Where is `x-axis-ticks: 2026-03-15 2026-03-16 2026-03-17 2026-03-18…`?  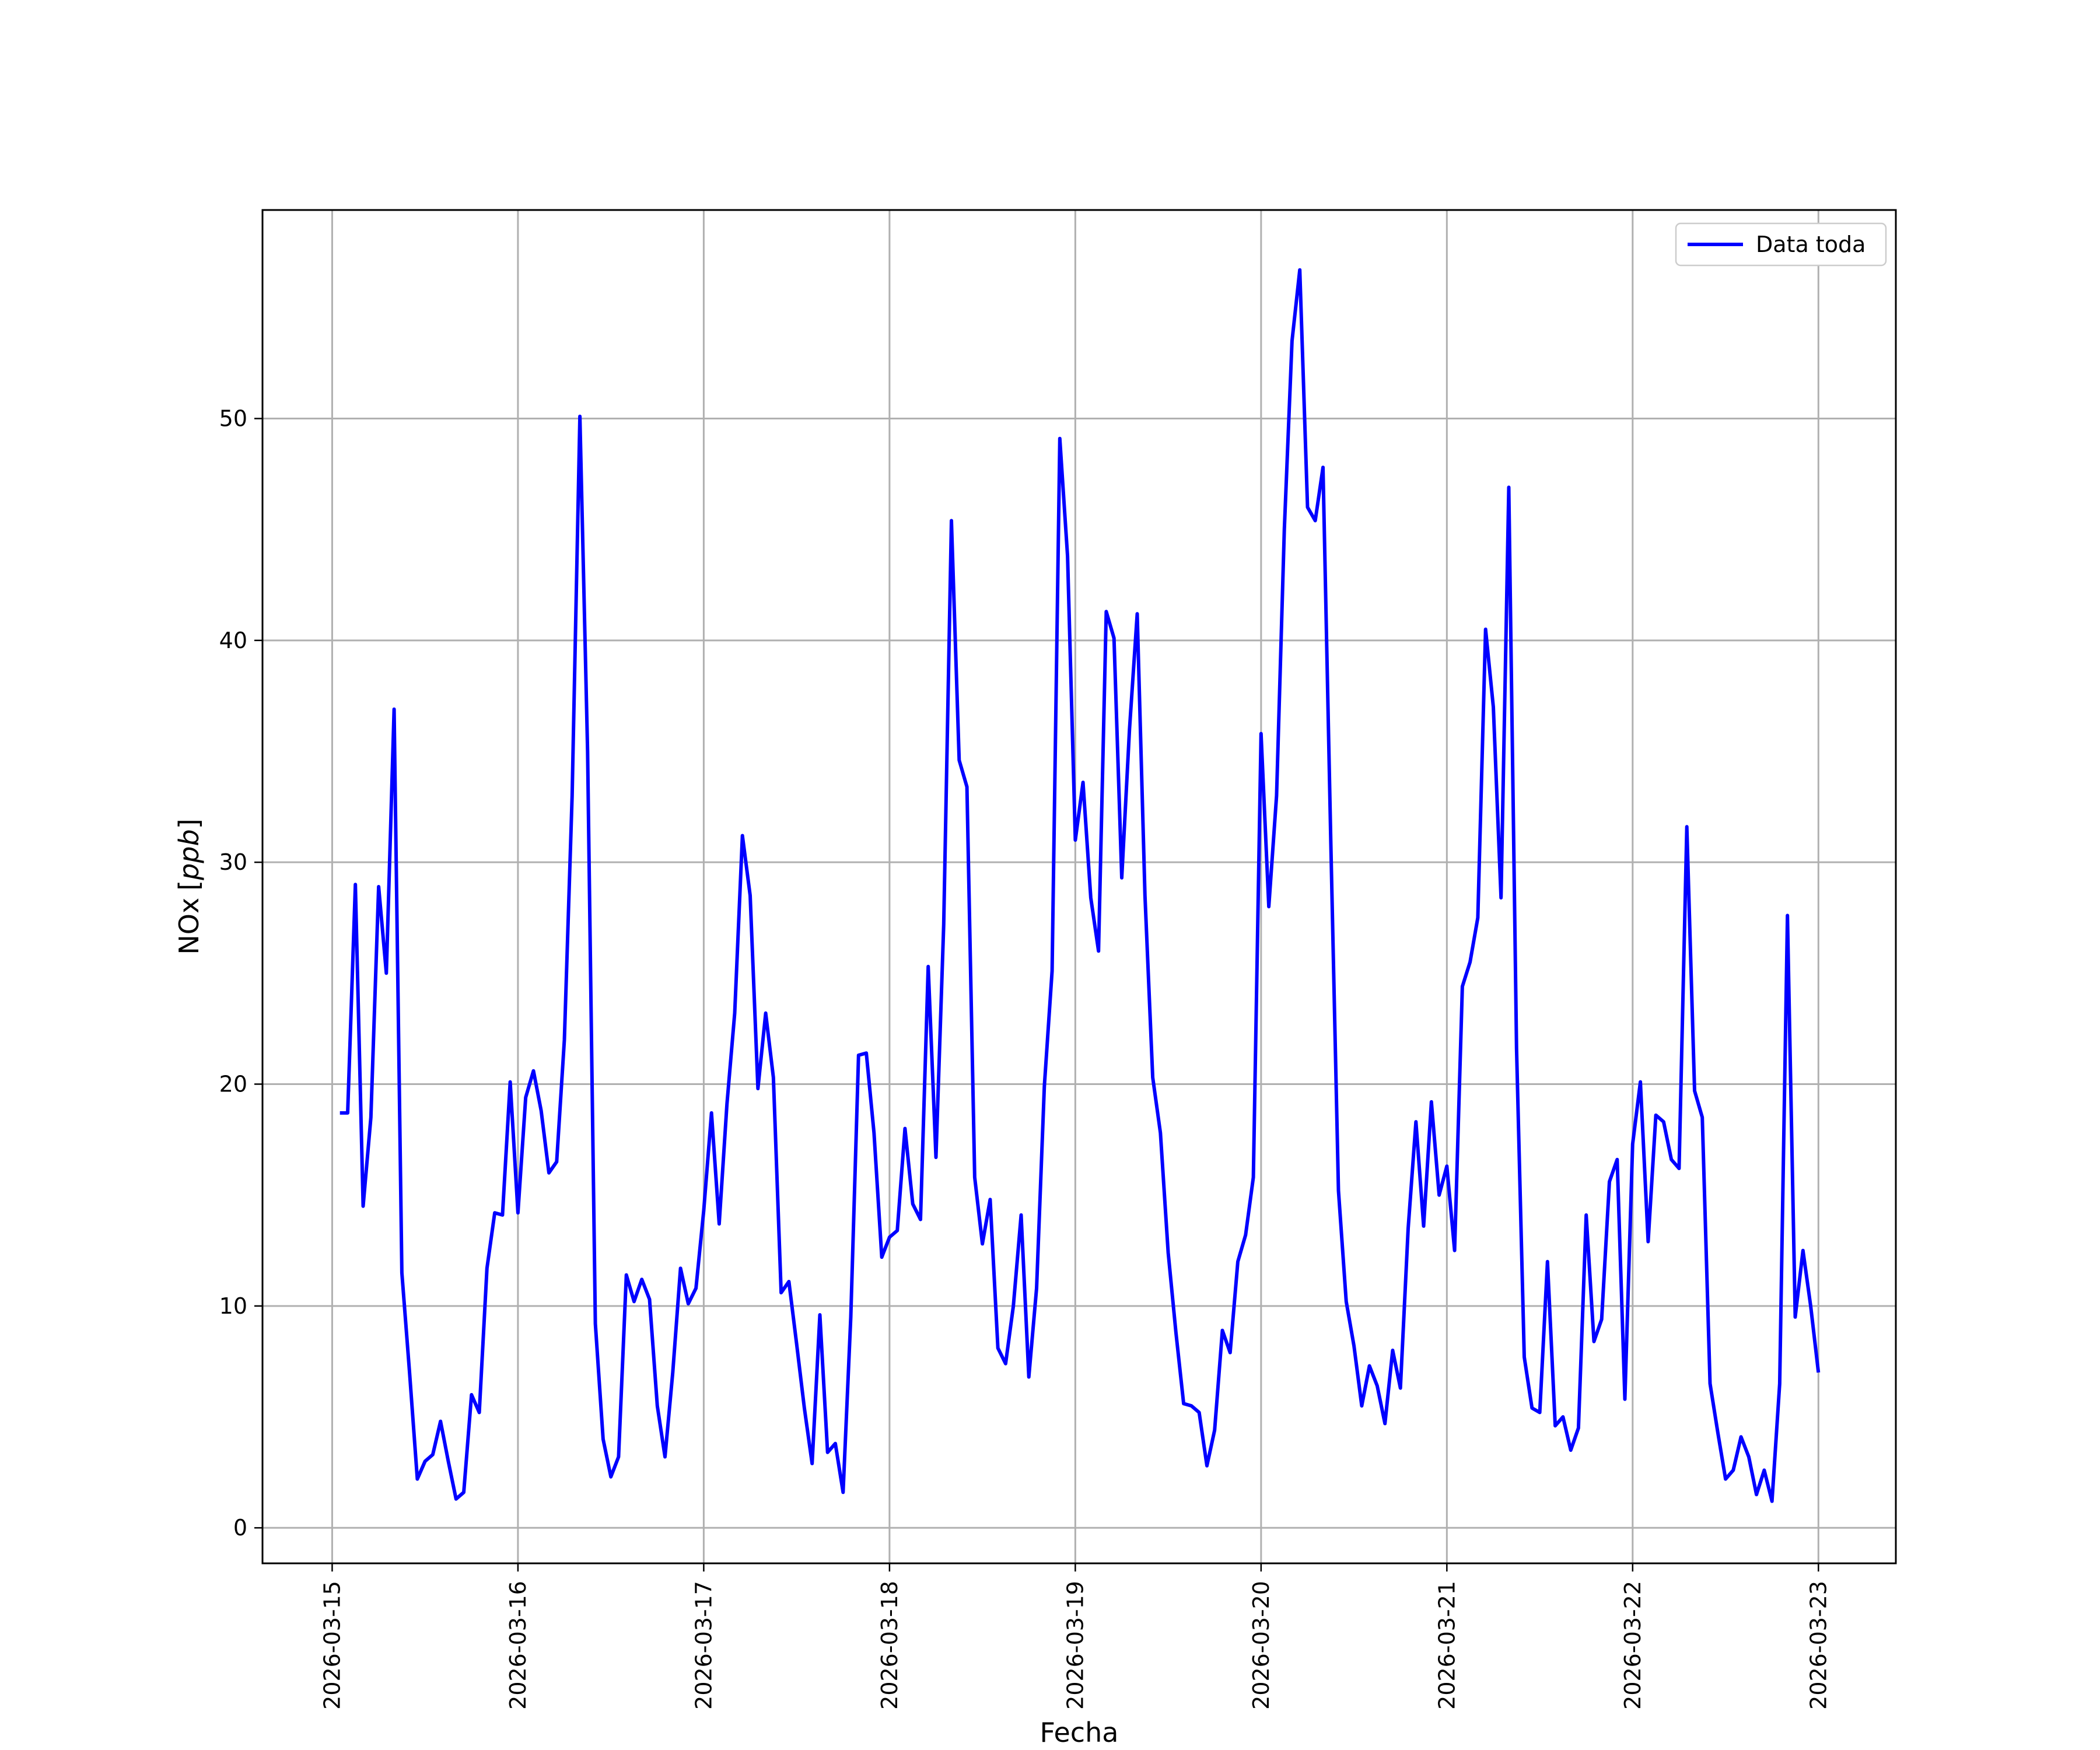
x-axis-ticks: 2026-03-15 2026-03-16 2026-03-17 2026-03-18… is located at coordinates (1075, 1636).